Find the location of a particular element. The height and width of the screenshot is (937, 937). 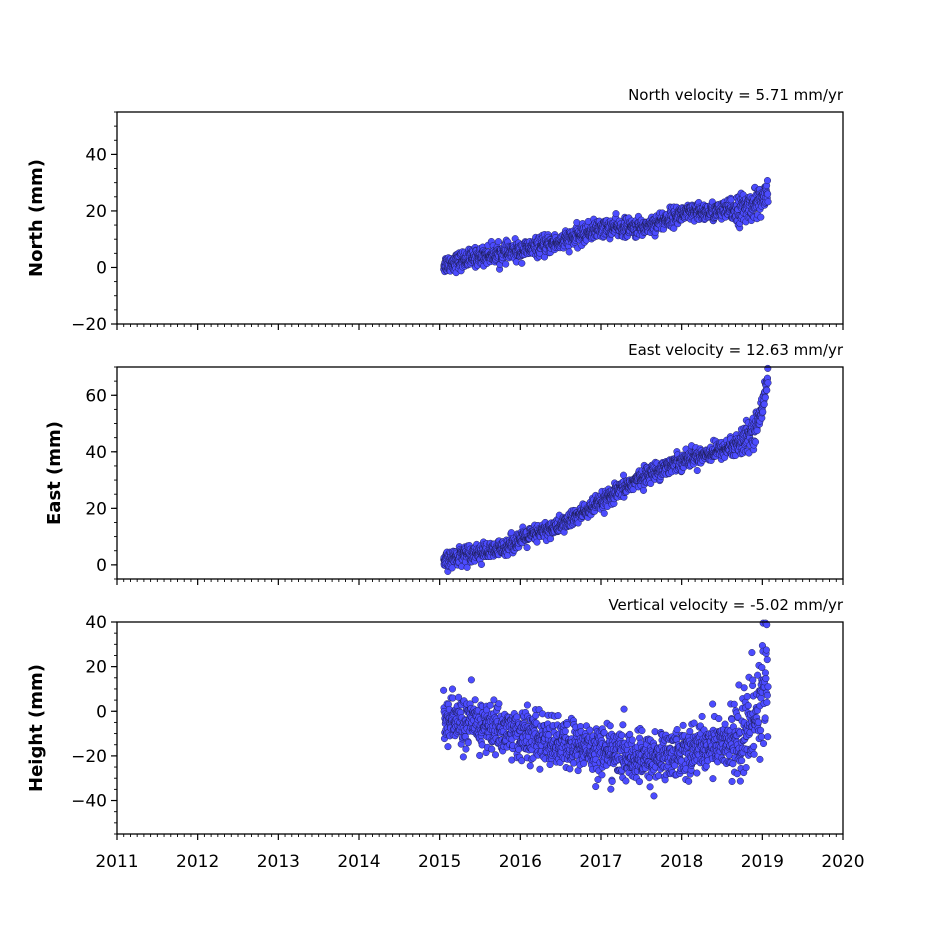

height-xtick-label: 2017 is located at coordinates (600, 862).